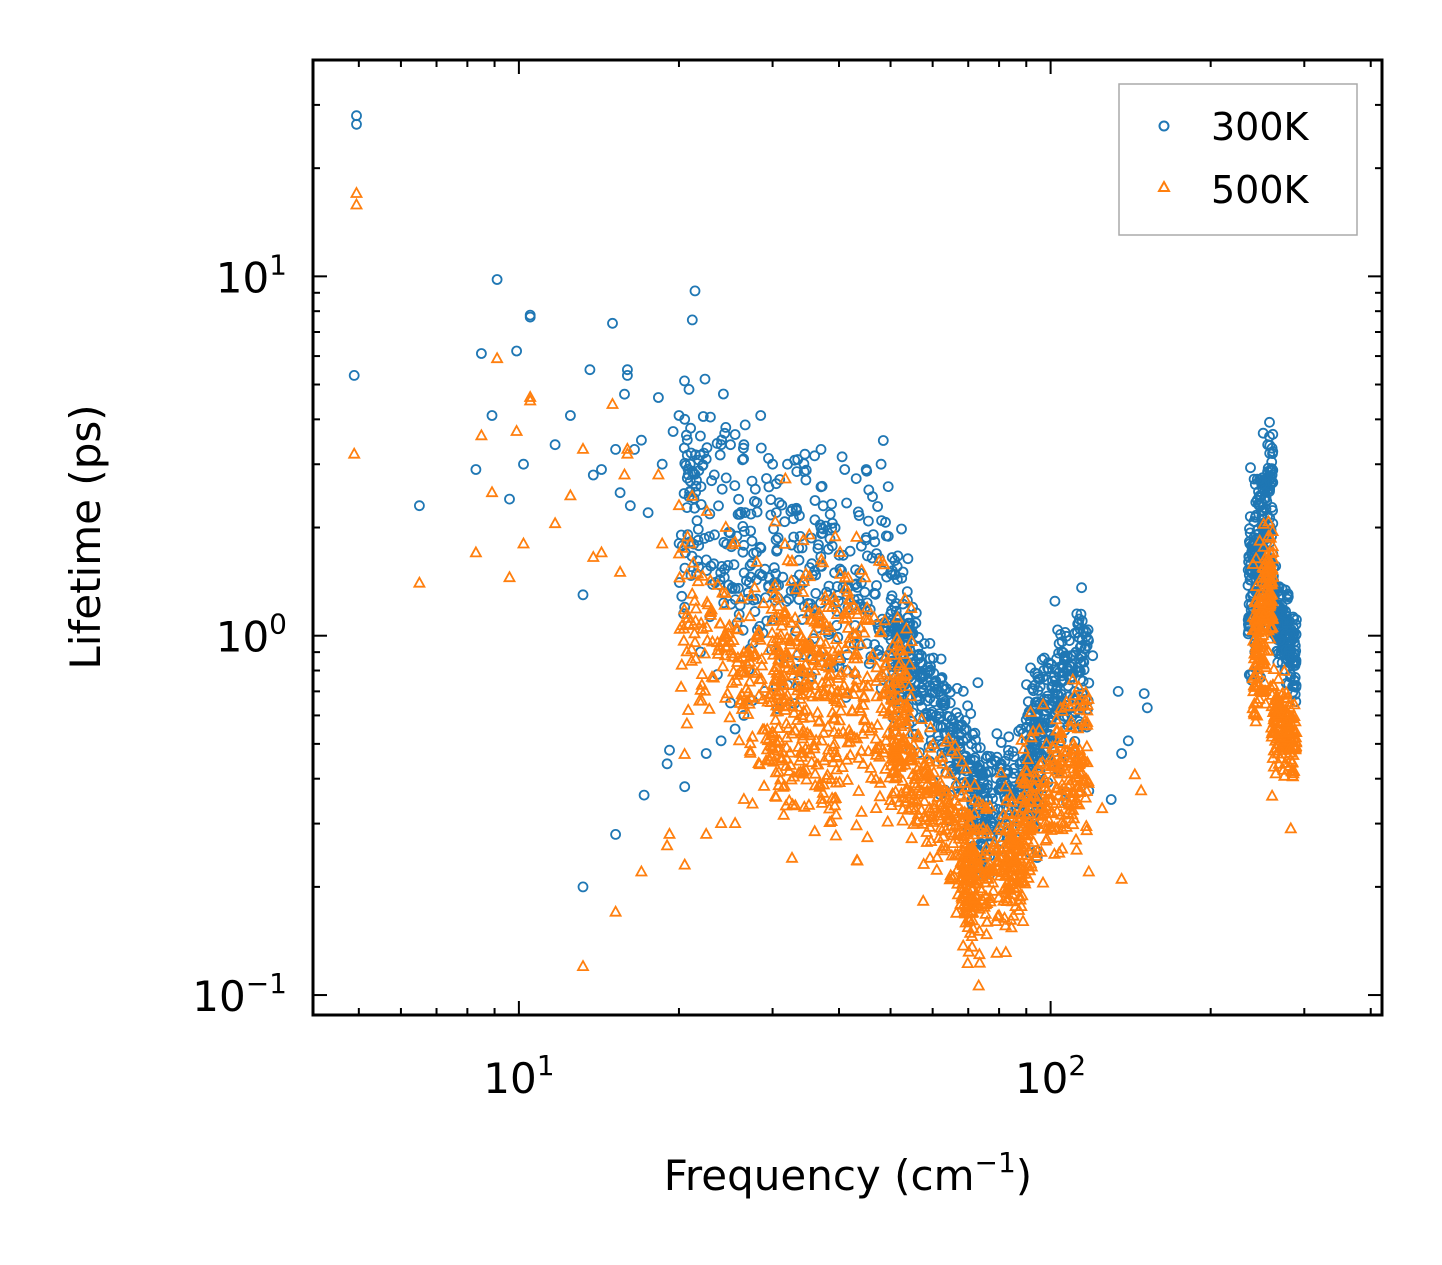  What do you see at coordinates (251, 275) in the screenshot?
I see `y-tick-label: 101` at bounding box center [251, 275].